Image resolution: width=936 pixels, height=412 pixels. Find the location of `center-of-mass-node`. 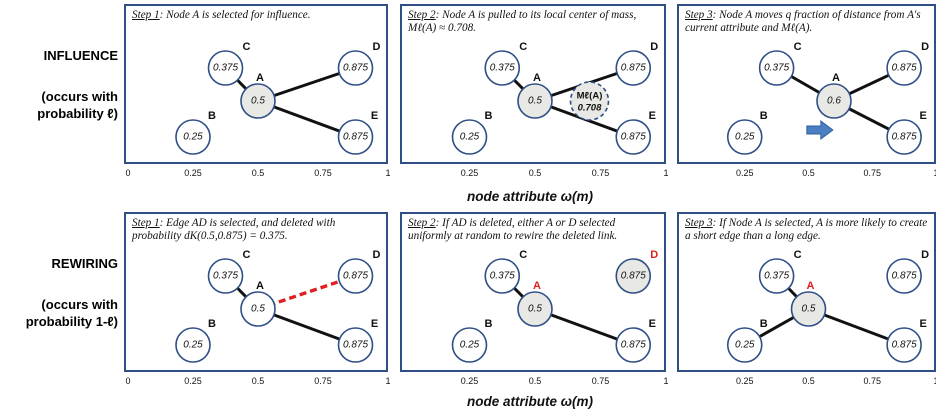

center-of-mass-node is located at coordinates (589, 101).